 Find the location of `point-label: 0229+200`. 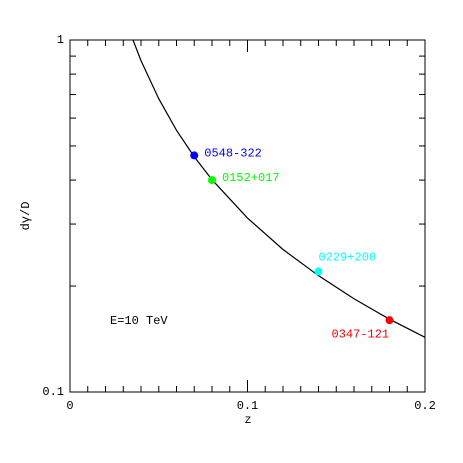

point-label: 0229+200 is located at coordinates (348, 258).